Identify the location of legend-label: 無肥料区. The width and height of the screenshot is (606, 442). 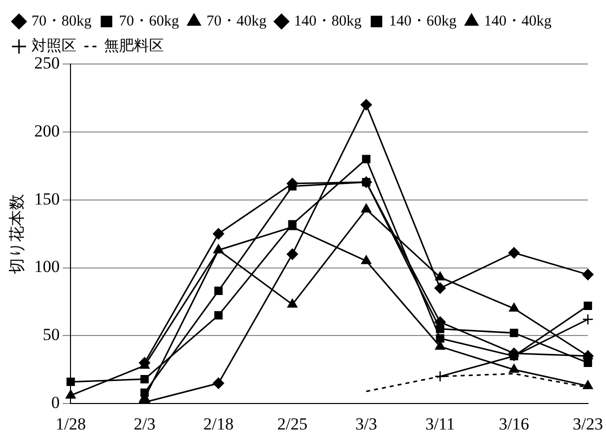
(134, 45).